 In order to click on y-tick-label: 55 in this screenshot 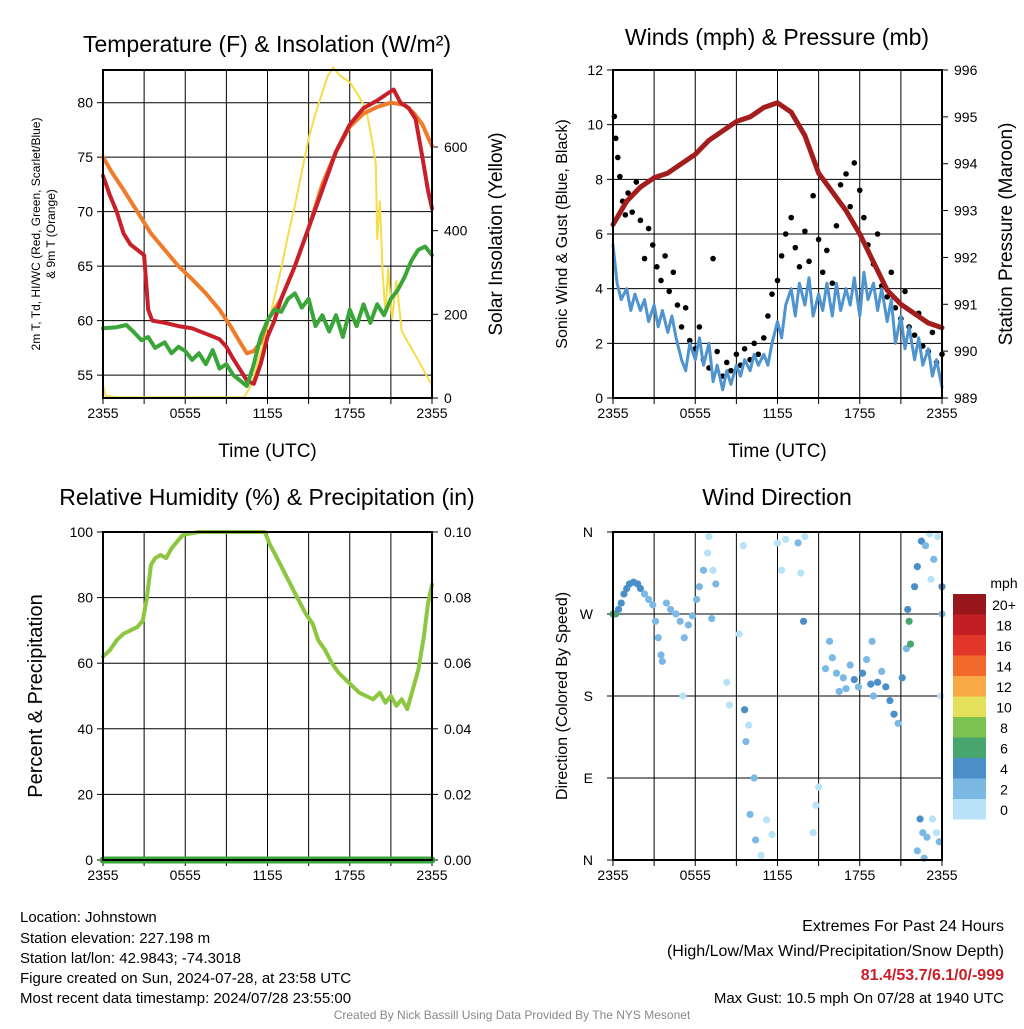, I will do `click(85, 375)`.